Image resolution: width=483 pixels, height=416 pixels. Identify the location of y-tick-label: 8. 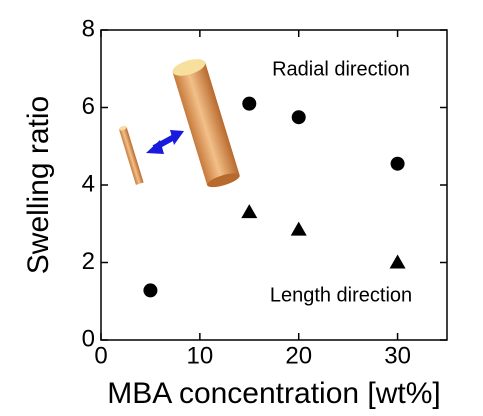
(88, 28).